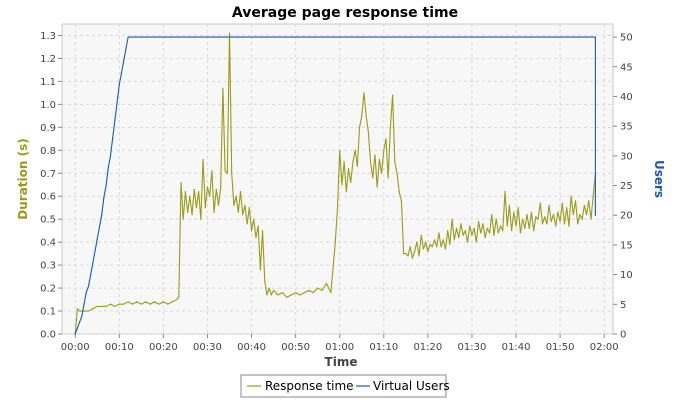 This screenshot has height=400, width=690. I want to click on y-axis-title: Duration (s), so click(23, 178).